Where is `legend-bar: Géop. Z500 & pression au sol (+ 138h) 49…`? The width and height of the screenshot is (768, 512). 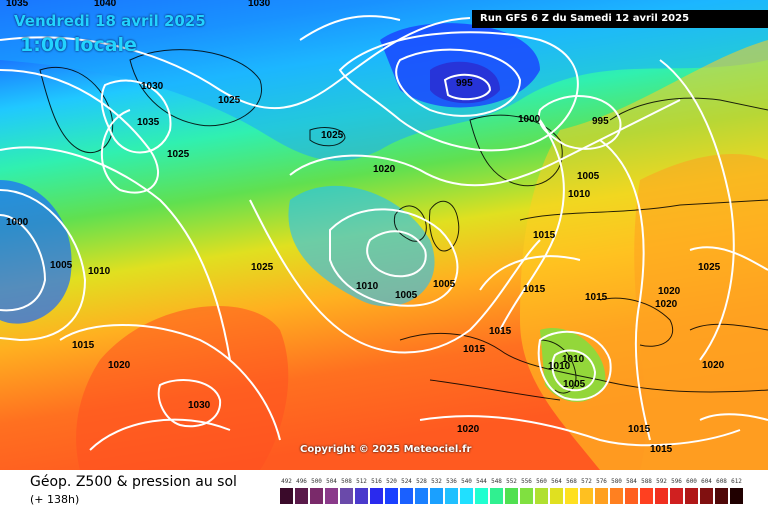
legend-bar: Géop. Z500 & pression au sol (+ 138h) 49… is located at coordinates (384, 491).